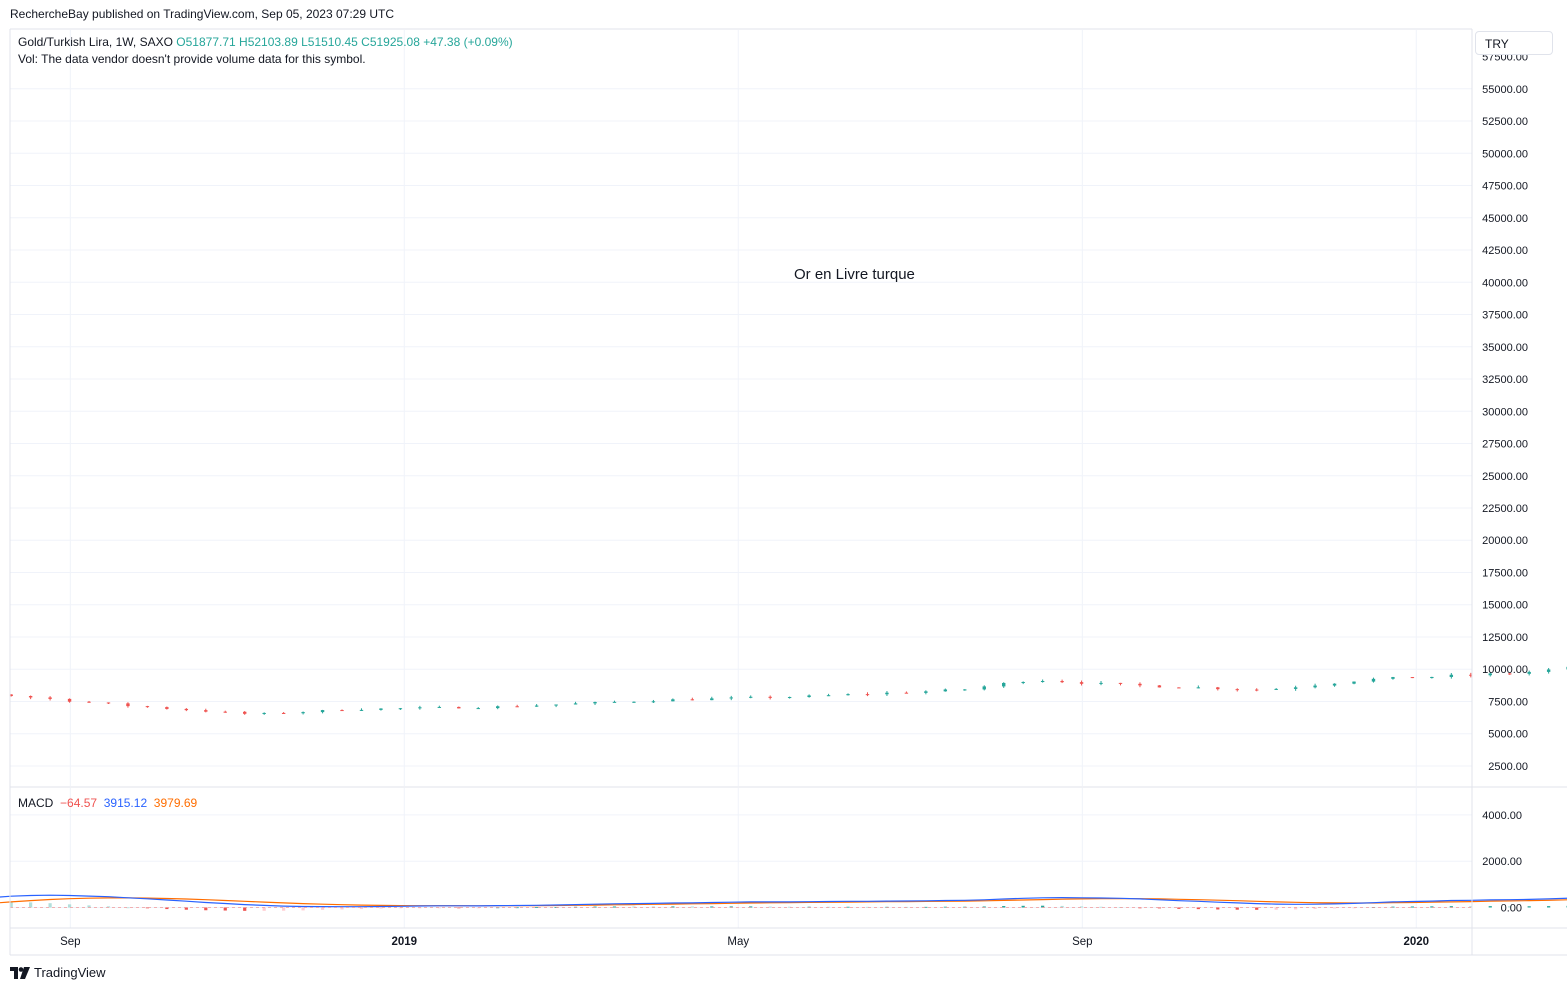 Image resolution: width=1567 pixels, height=991 pixels. Describe the element at coordinates (1505, 219) in the screenshot. I see `price-tick-label: 45000.00` at that location.